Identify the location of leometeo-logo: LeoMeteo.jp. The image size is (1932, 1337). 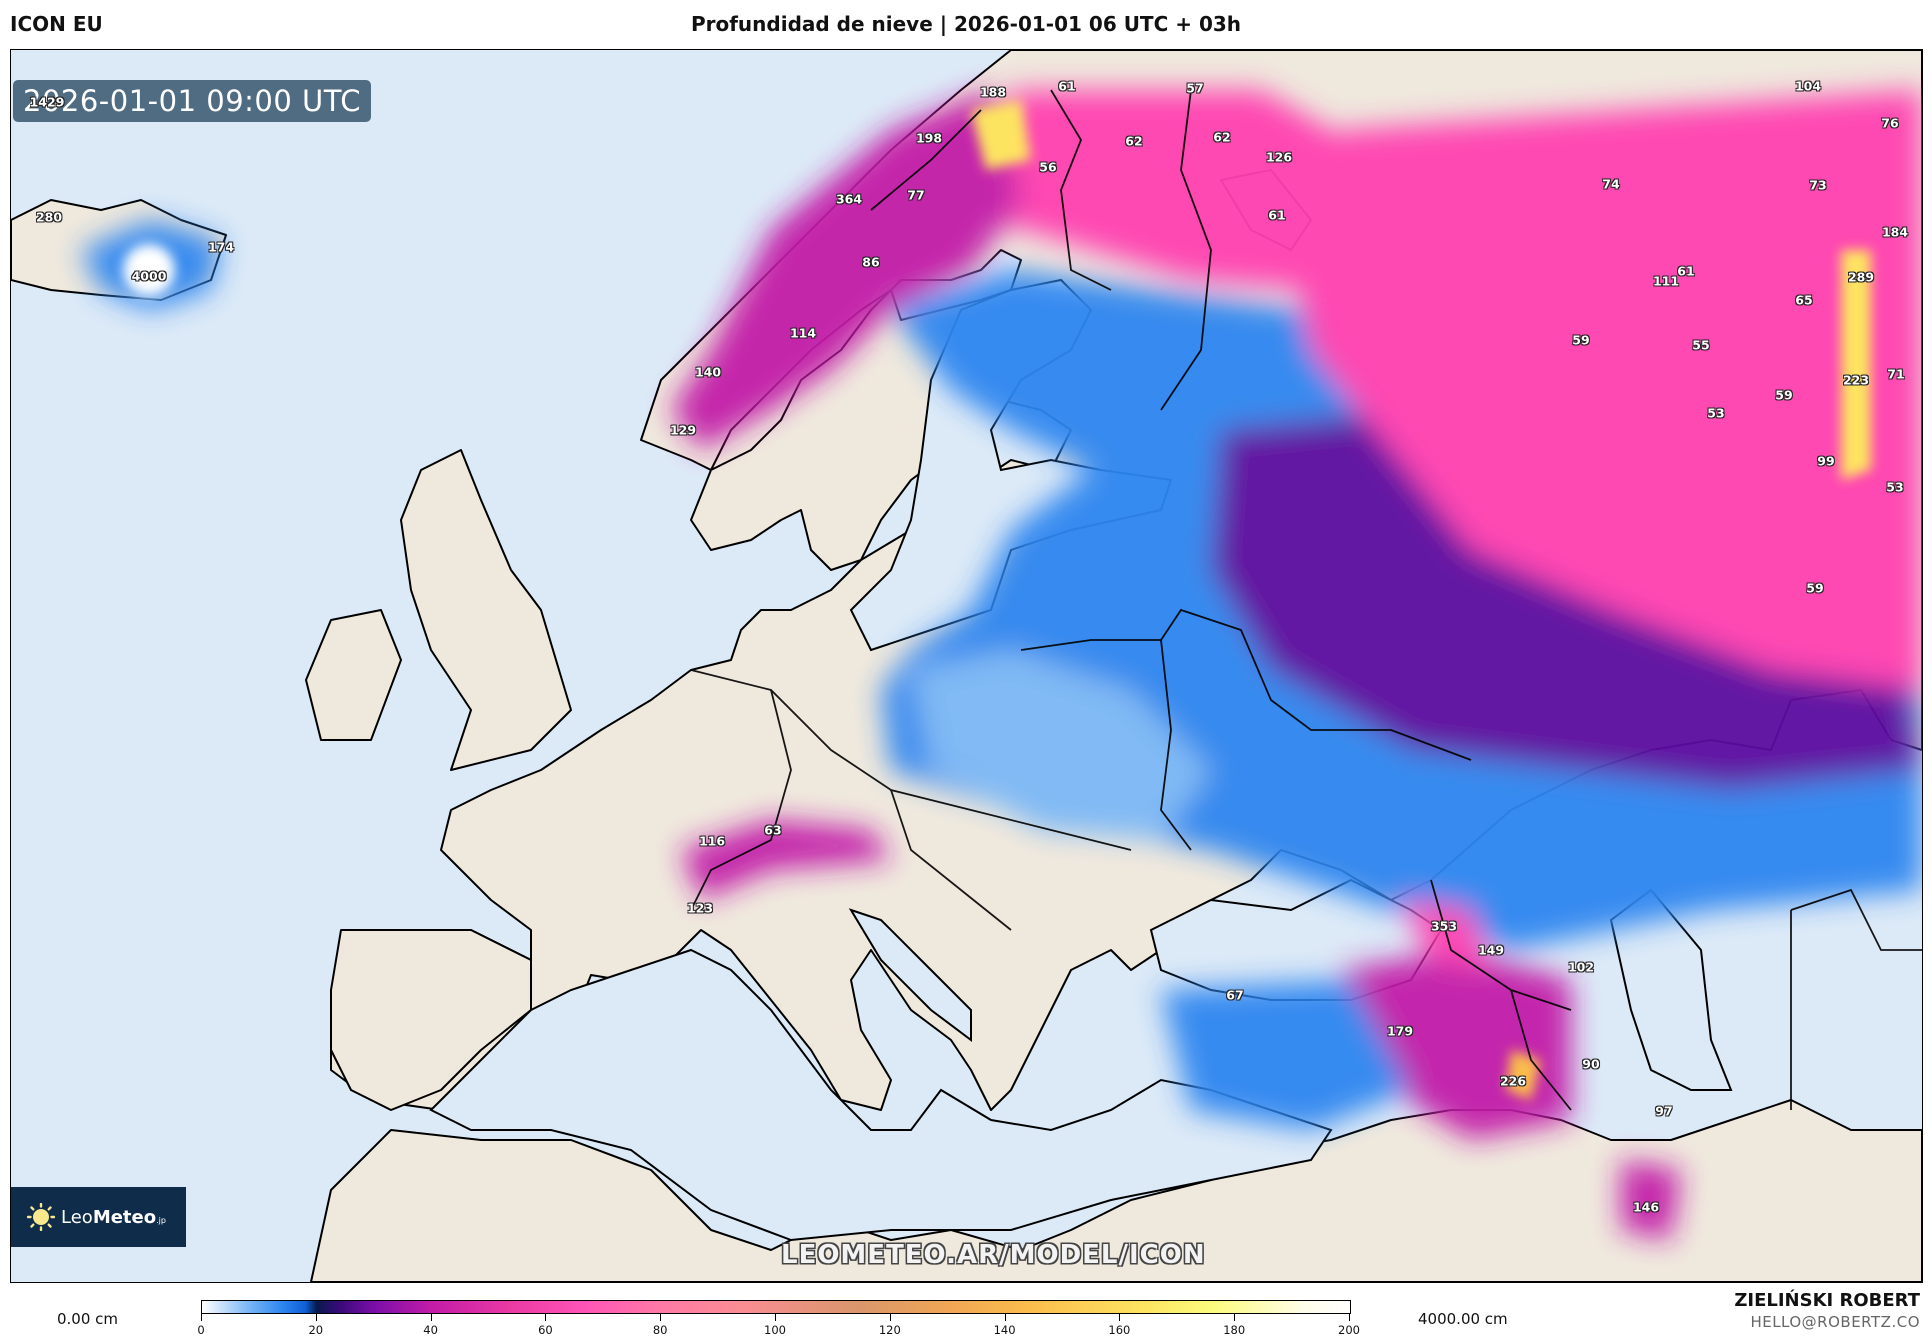
(98, 1217).